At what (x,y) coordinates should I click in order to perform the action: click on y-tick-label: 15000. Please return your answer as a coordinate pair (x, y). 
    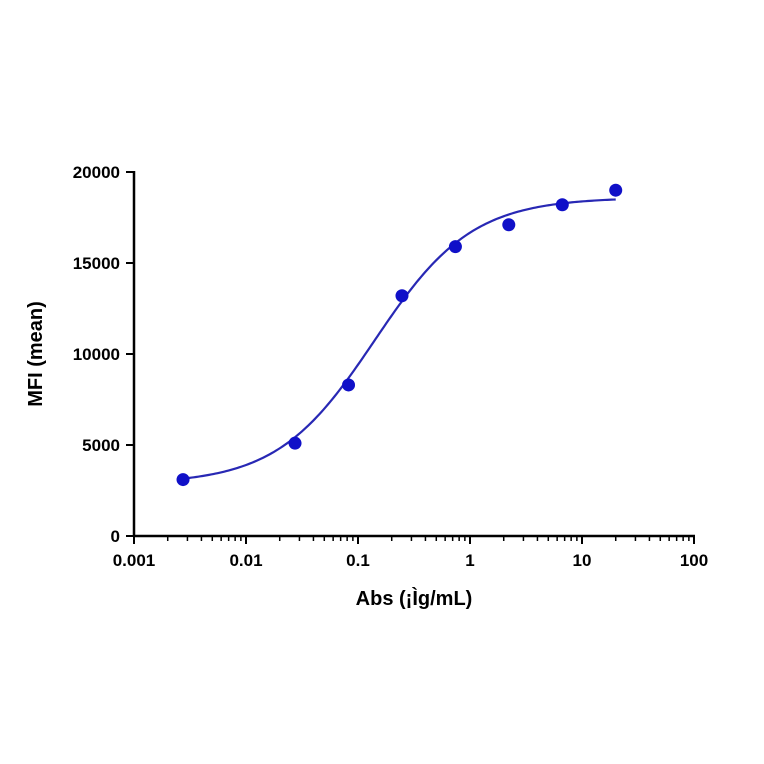
    Looking at the image, I should click on (96, 263).